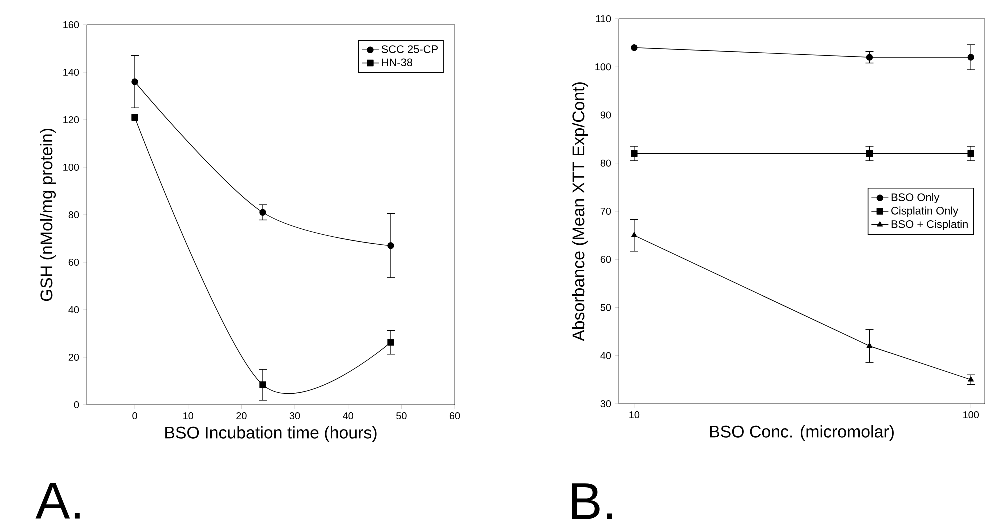 The image size is (989, 525). Describe the element at coordinates (930, 225) in the screenshot. I see `legend-label: BSO + Cisplatin` at that location.